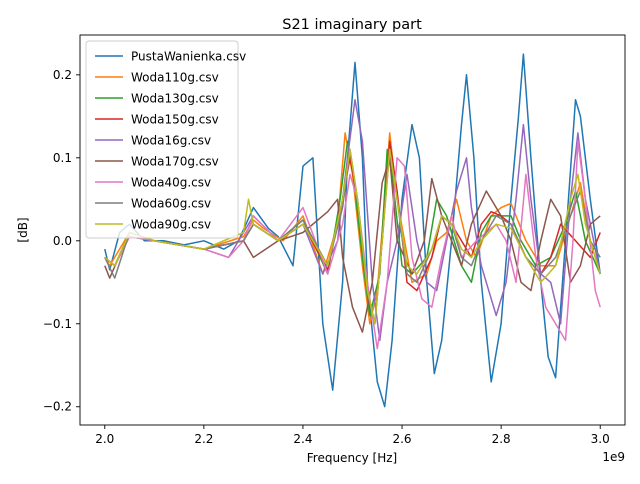  I want to click on legend-box, so click(162, 139).